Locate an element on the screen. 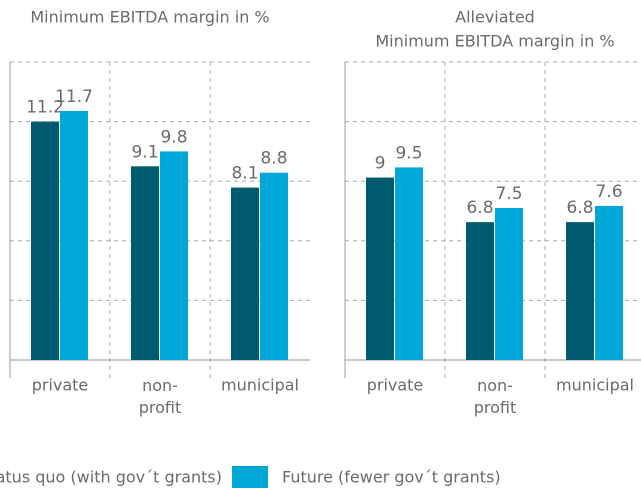 The width and height of the screenshot is (641, 492). value-label: 9.5 is located at coordinates (408, 153).